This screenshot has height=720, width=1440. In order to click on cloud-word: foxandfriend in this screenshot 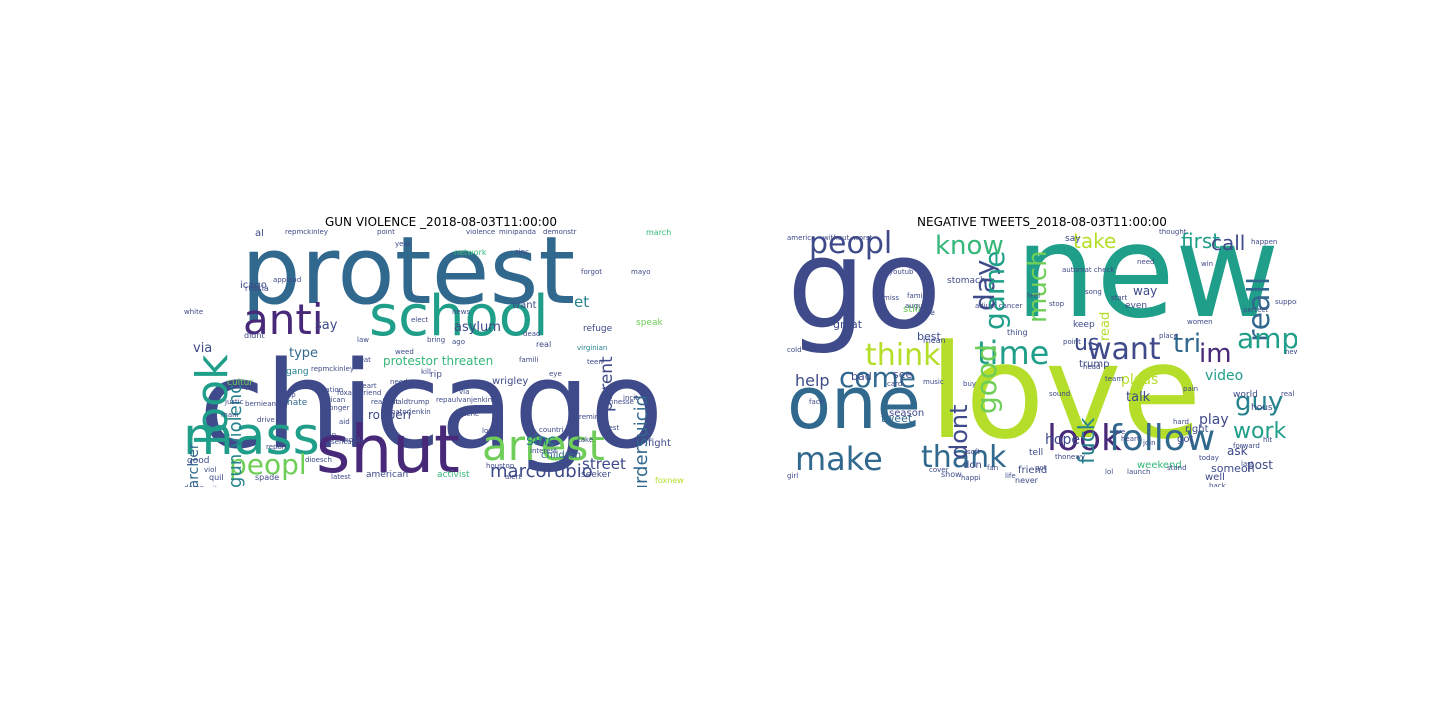, I will do `click(359, 393)`.